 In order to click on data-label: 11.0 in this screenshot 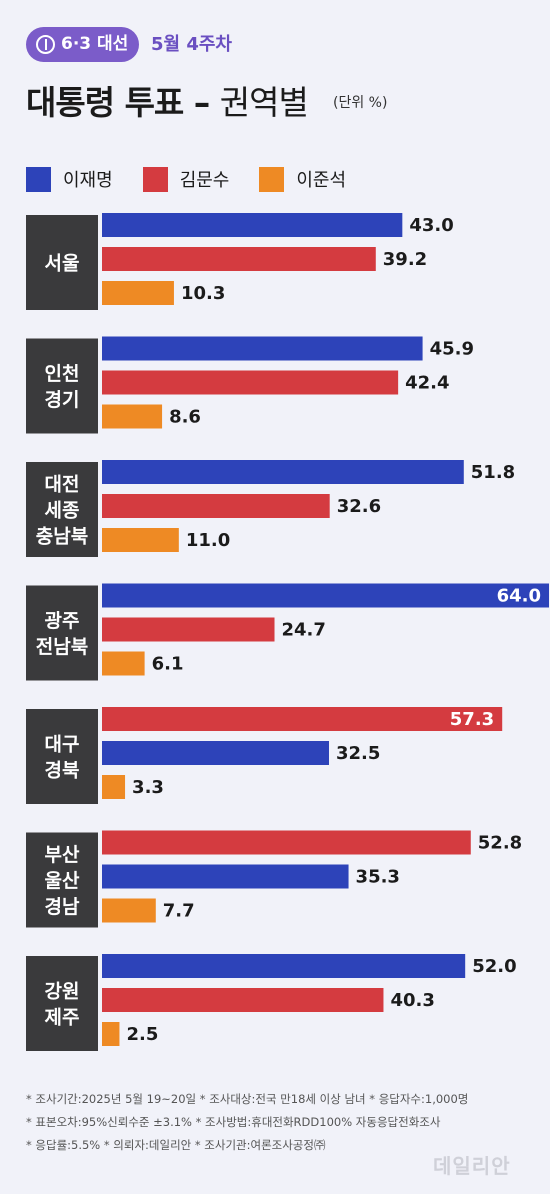, I will do `click(208, 540)`.